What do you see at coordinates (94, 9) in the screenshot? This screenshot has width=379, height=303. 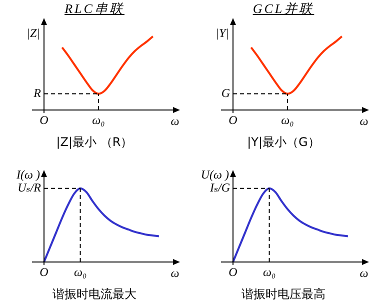 I see `chart-title: RLC串联` at bounding box center [94, 9].